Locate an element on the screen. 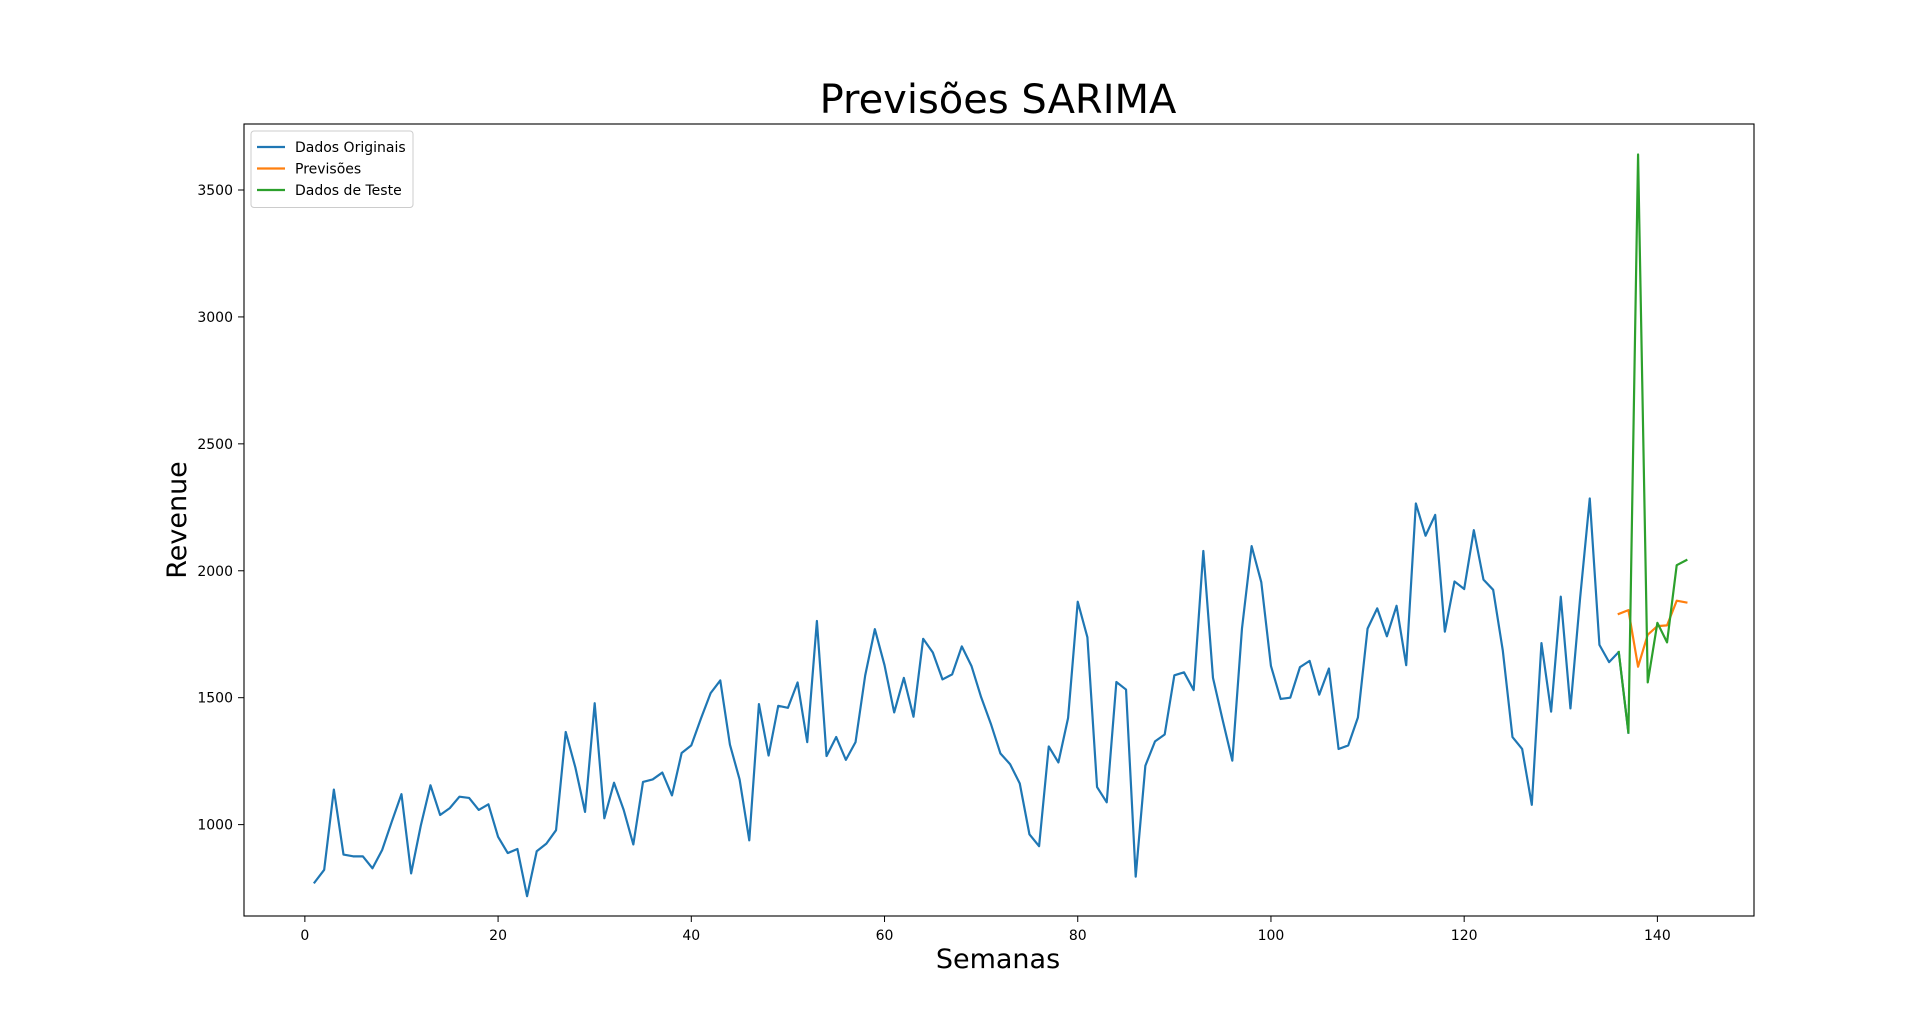  x-axis-label: Semanas is located at coordinates (998, 959).